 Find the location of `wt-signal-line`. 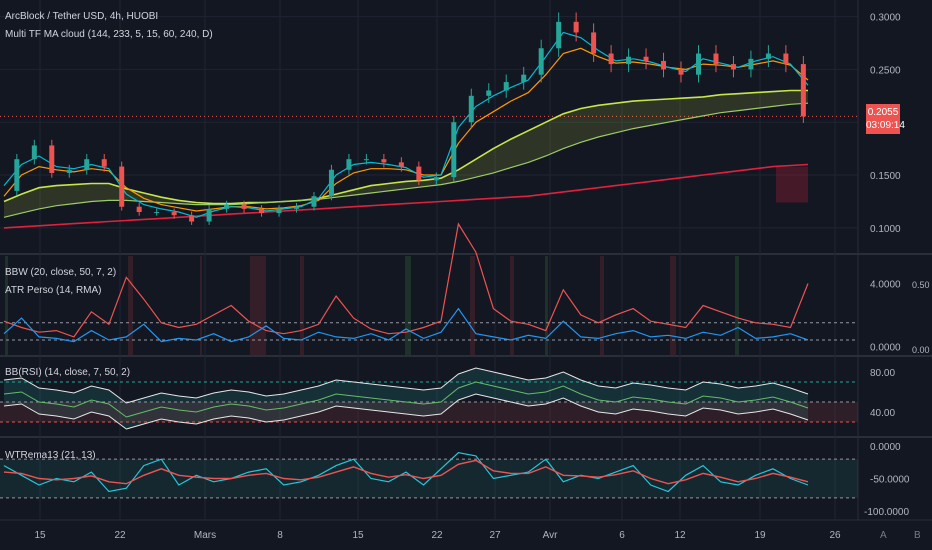

wt-signal-line is located at coordinates (406, 472).